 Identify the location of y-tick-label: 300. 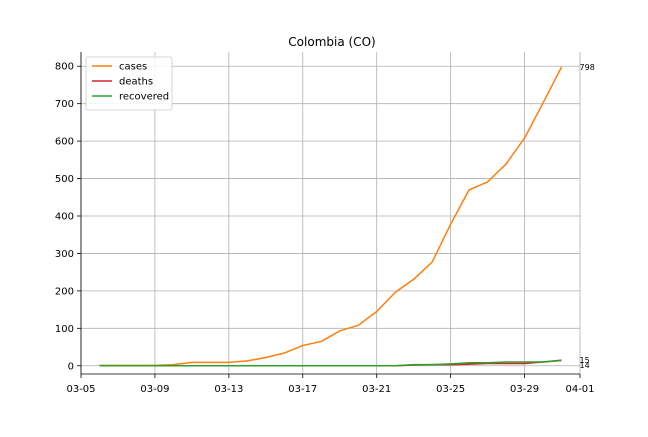
(64, 254).